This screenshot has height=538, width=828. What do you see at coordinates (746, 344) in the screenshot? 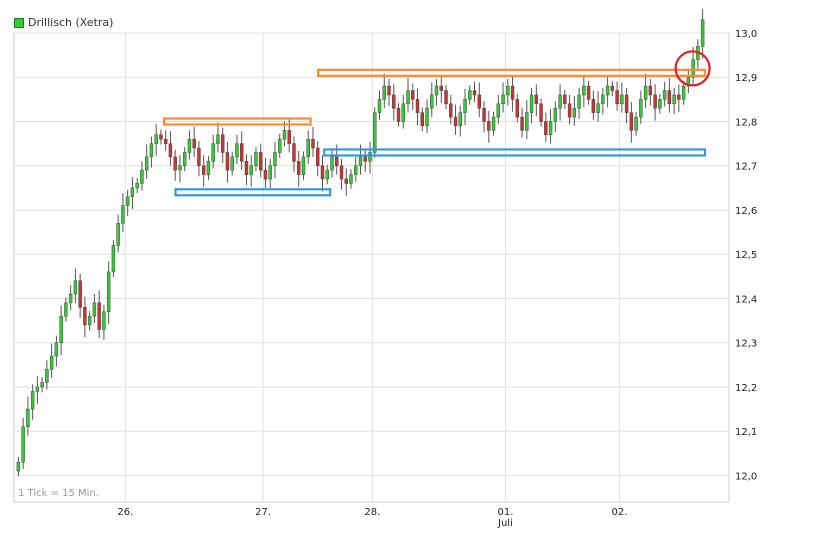
I see `y-tick-label: 12,3` at bounding box center [746, 344].